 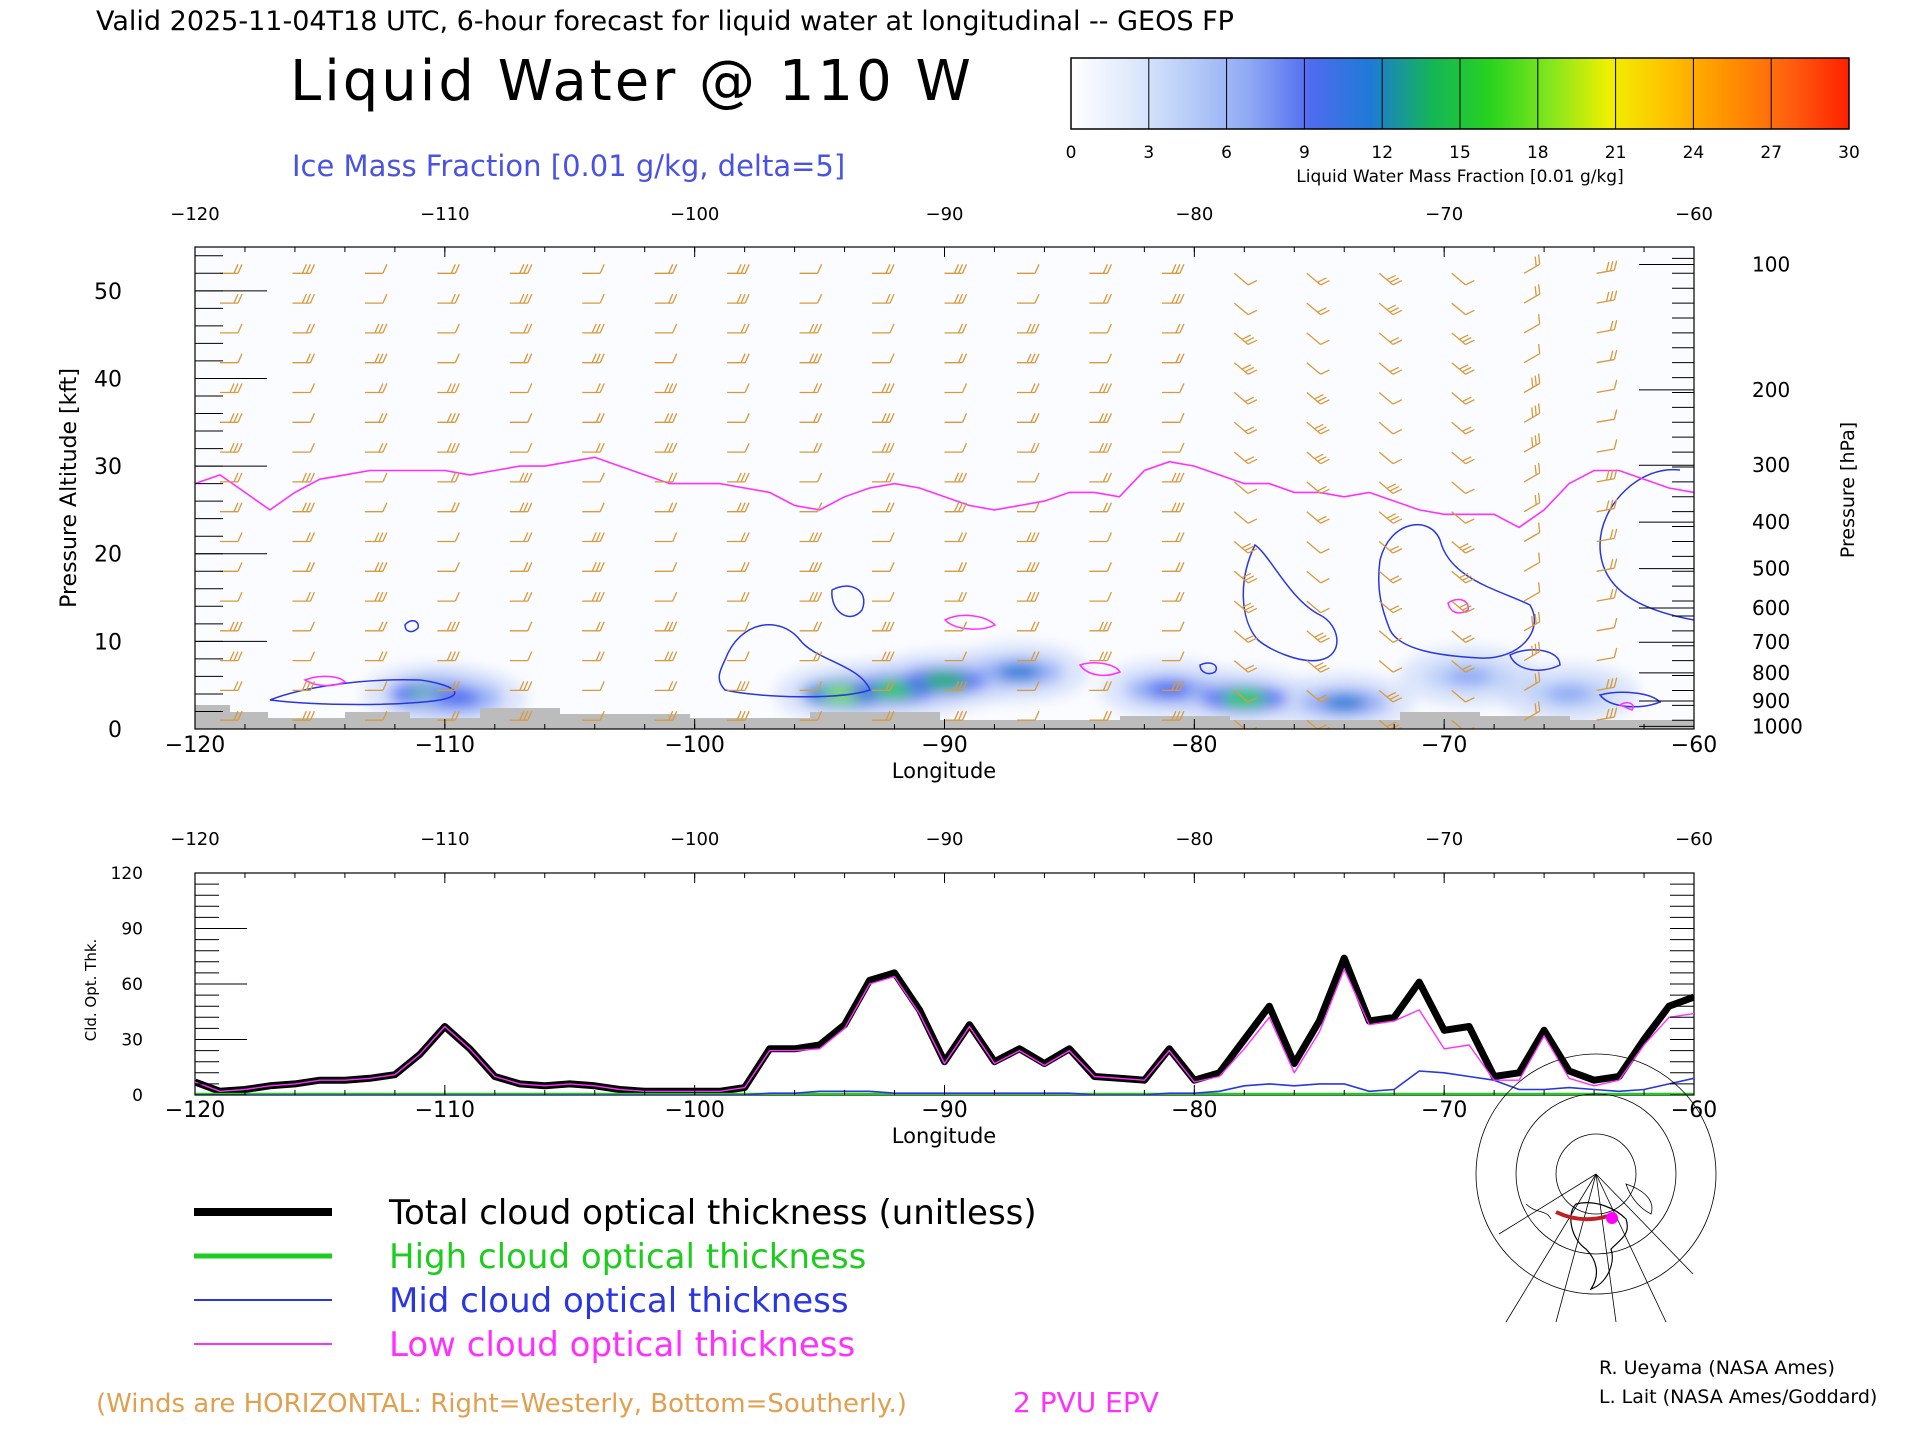 I want to click on x-tick-label-top: −110, so click(x=444, y=839).